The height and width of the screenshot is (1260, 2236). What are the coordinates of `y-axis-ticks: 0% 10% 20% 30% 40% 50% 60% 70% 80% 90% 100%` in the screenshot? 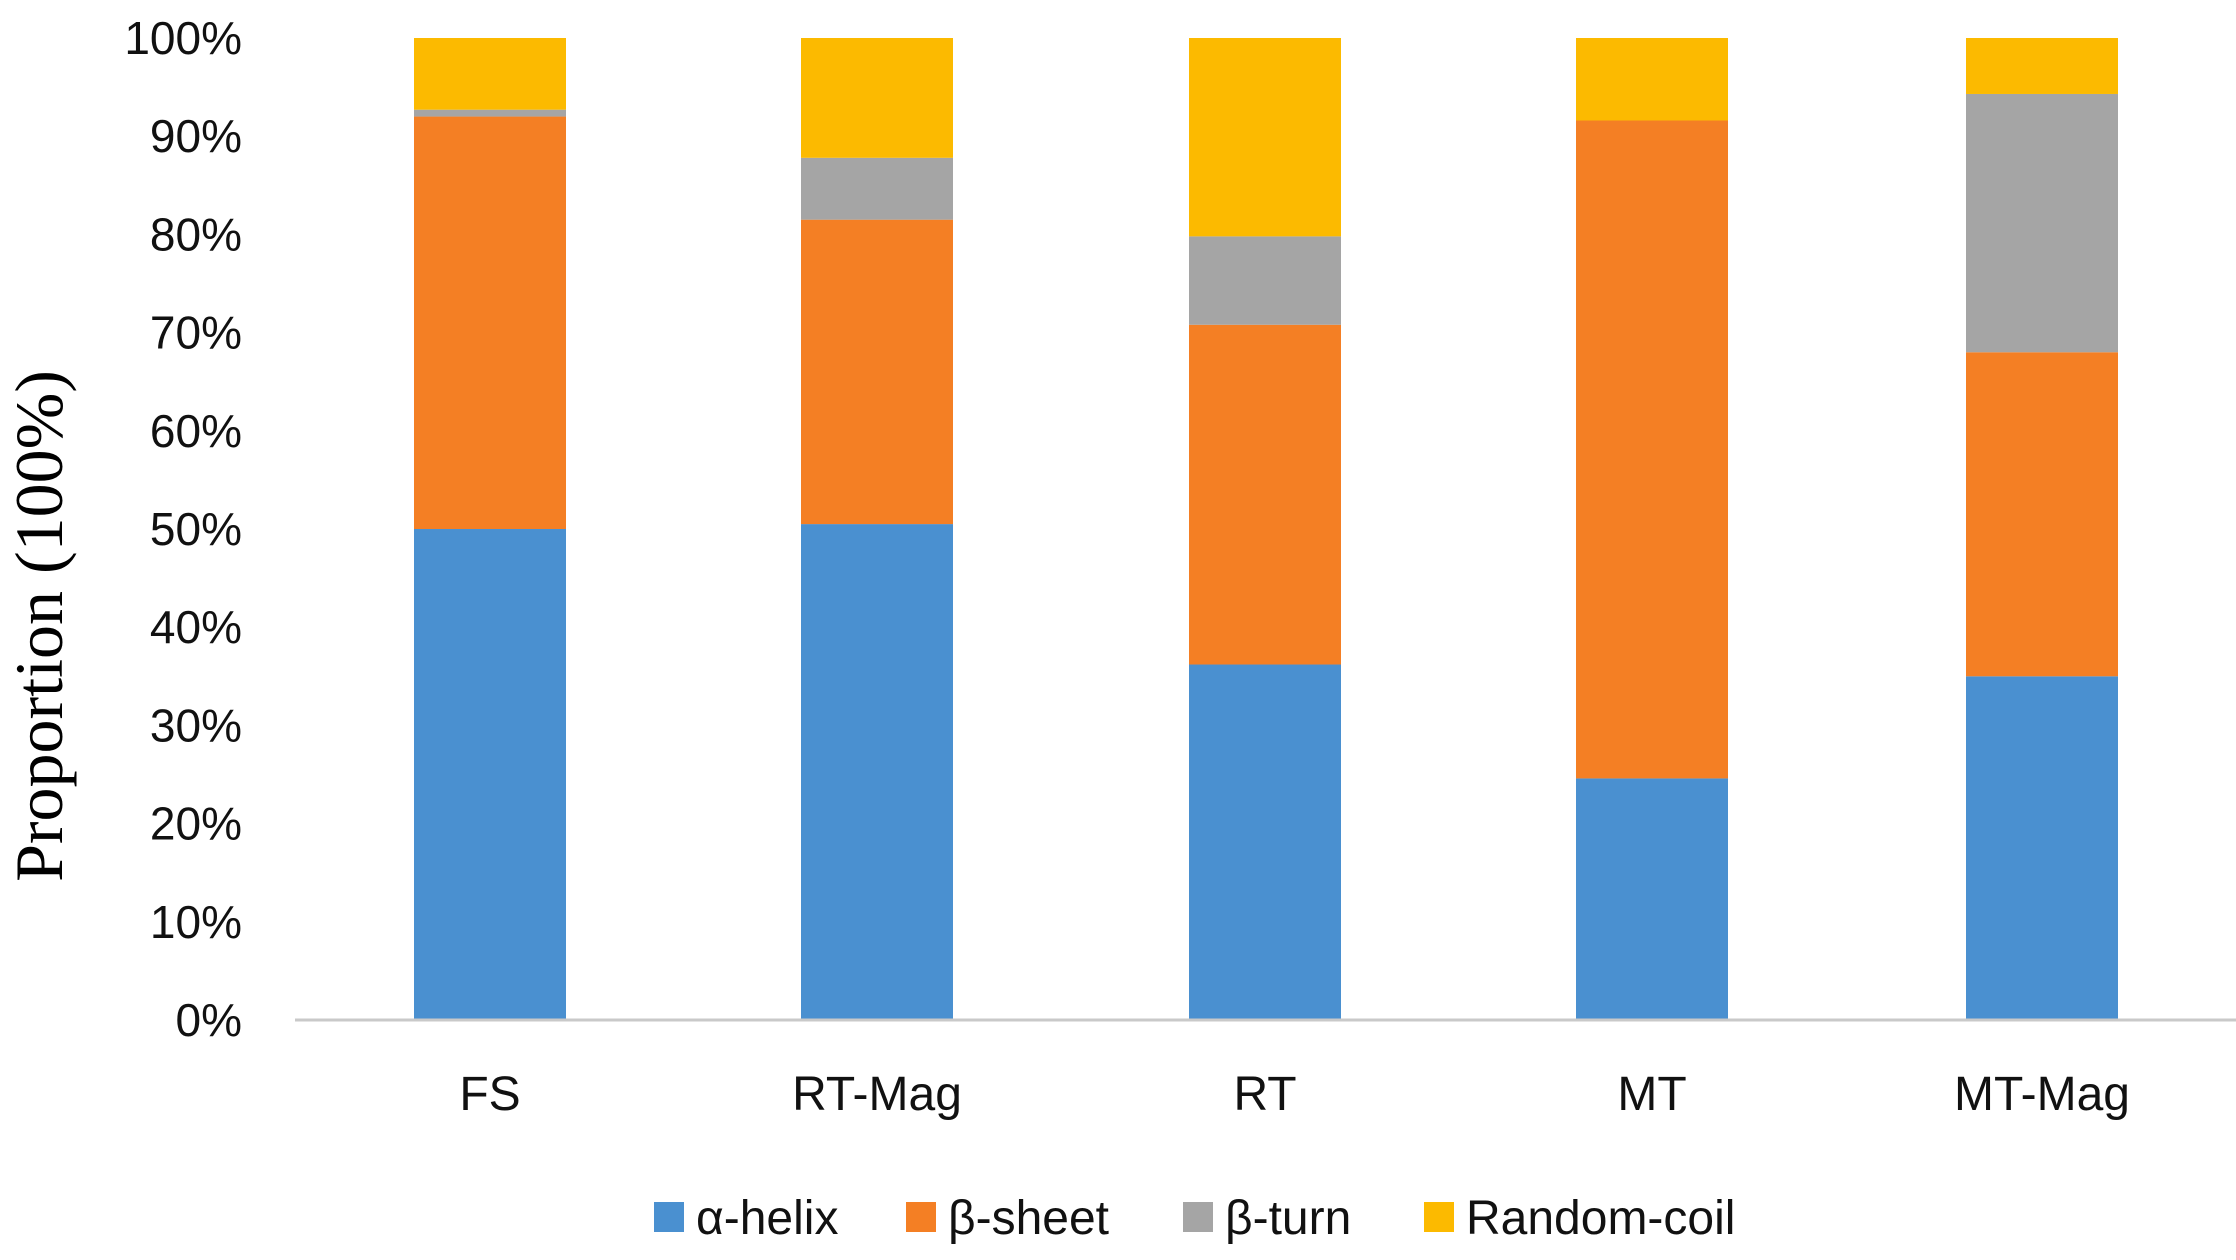 It's located at (183, 529).